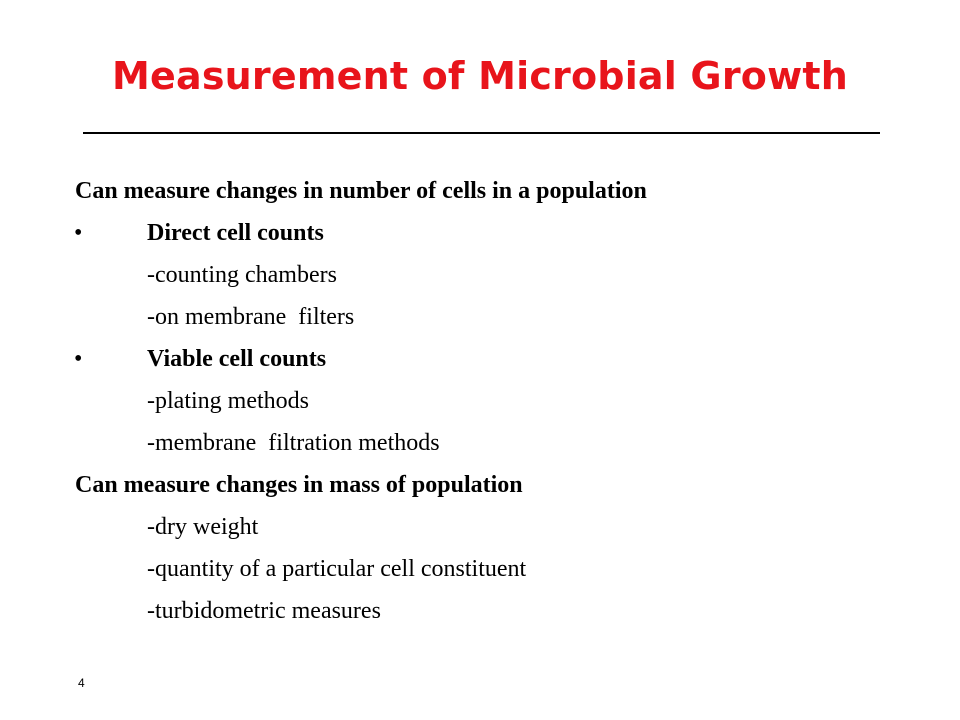 The width and height of the screenshot is (960, 720). What do you see at coordinates (480, 611) in the screenshot?
I see `sub-item: -turbidometric measures` at bounding box center [480, 611].